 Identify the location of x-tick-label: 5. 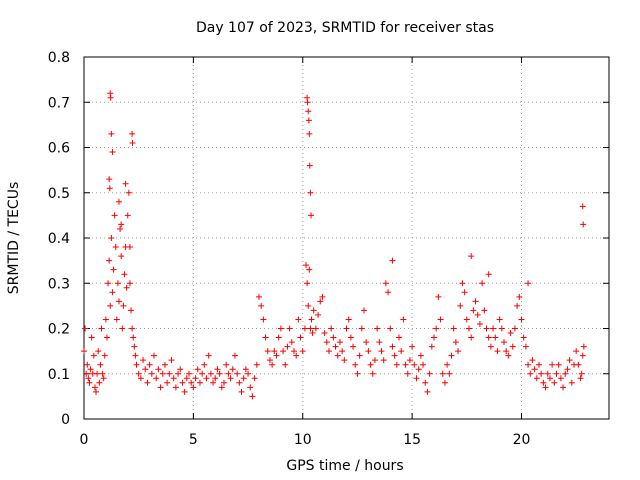
(193, 440).